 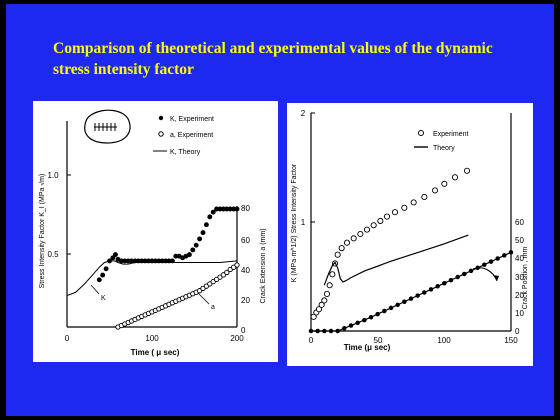 I want to click on specimen-arrows, so click(x=105, y=127).